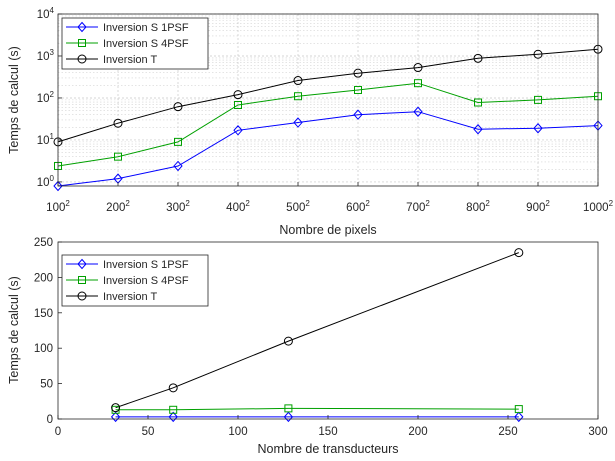 This screenshot has height=461, width=615. I want to click on top-legend-label-inversion-s-1psf: Inversion S 1PSF, so click(146, 28).